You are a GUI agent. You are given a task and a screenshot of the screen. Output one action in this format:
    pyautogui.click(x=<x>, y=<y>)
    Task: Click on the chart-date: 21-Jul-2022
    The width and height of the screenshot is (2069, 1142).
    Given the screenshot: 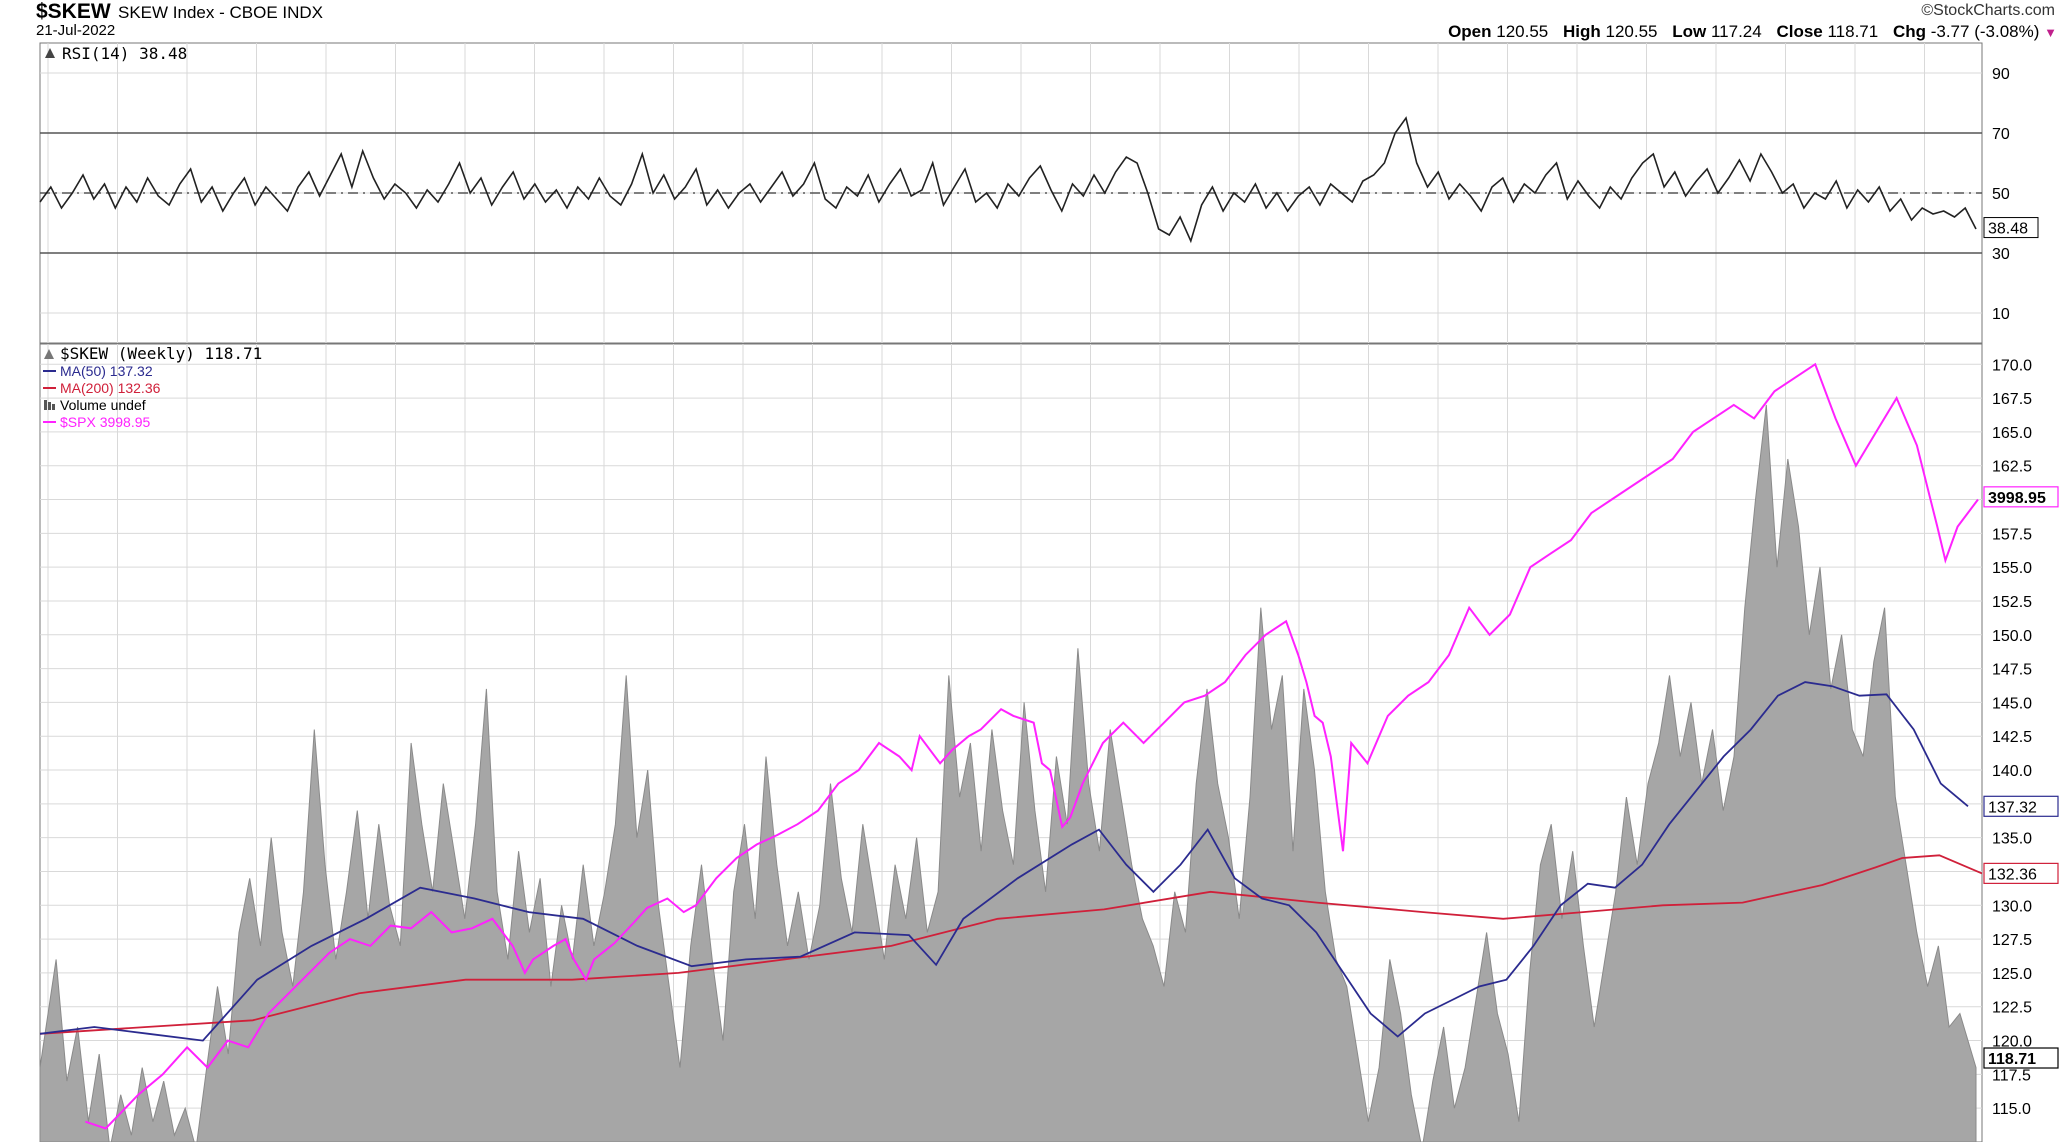 What is the action you would take?
    pyautogui.click(x=76, y=30)
    